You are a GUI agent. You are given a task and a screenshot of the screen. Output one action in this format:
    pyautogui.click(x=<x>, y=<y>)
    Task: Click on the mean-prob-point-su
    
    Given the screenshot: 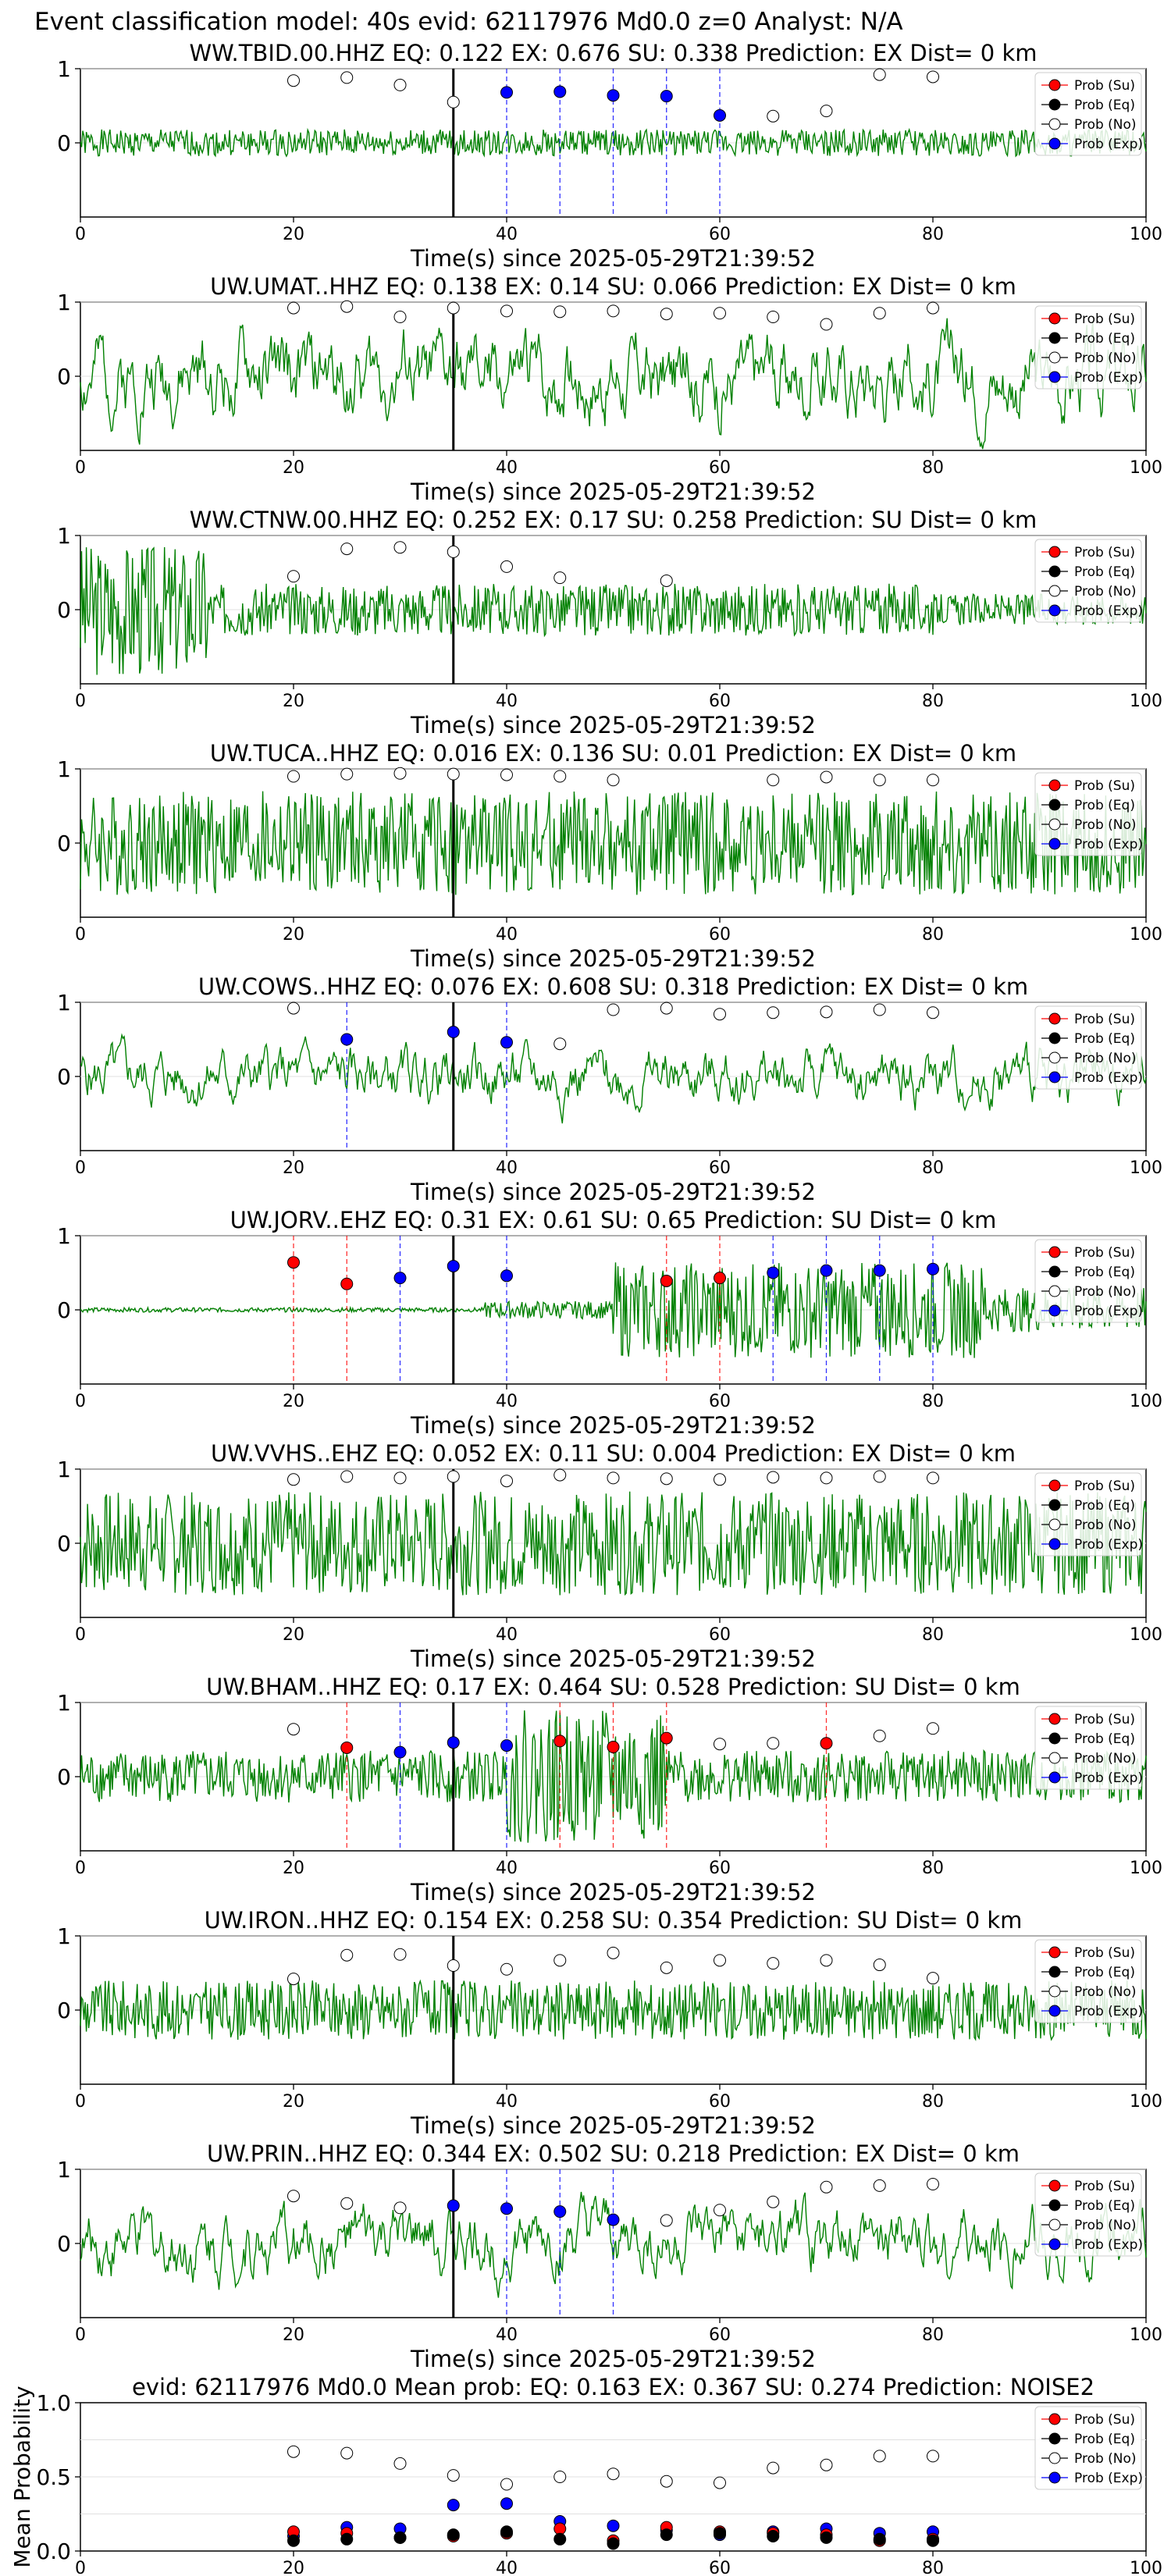 What is the action you would take?
    pyautogui.click(x=560, y=2528)
    